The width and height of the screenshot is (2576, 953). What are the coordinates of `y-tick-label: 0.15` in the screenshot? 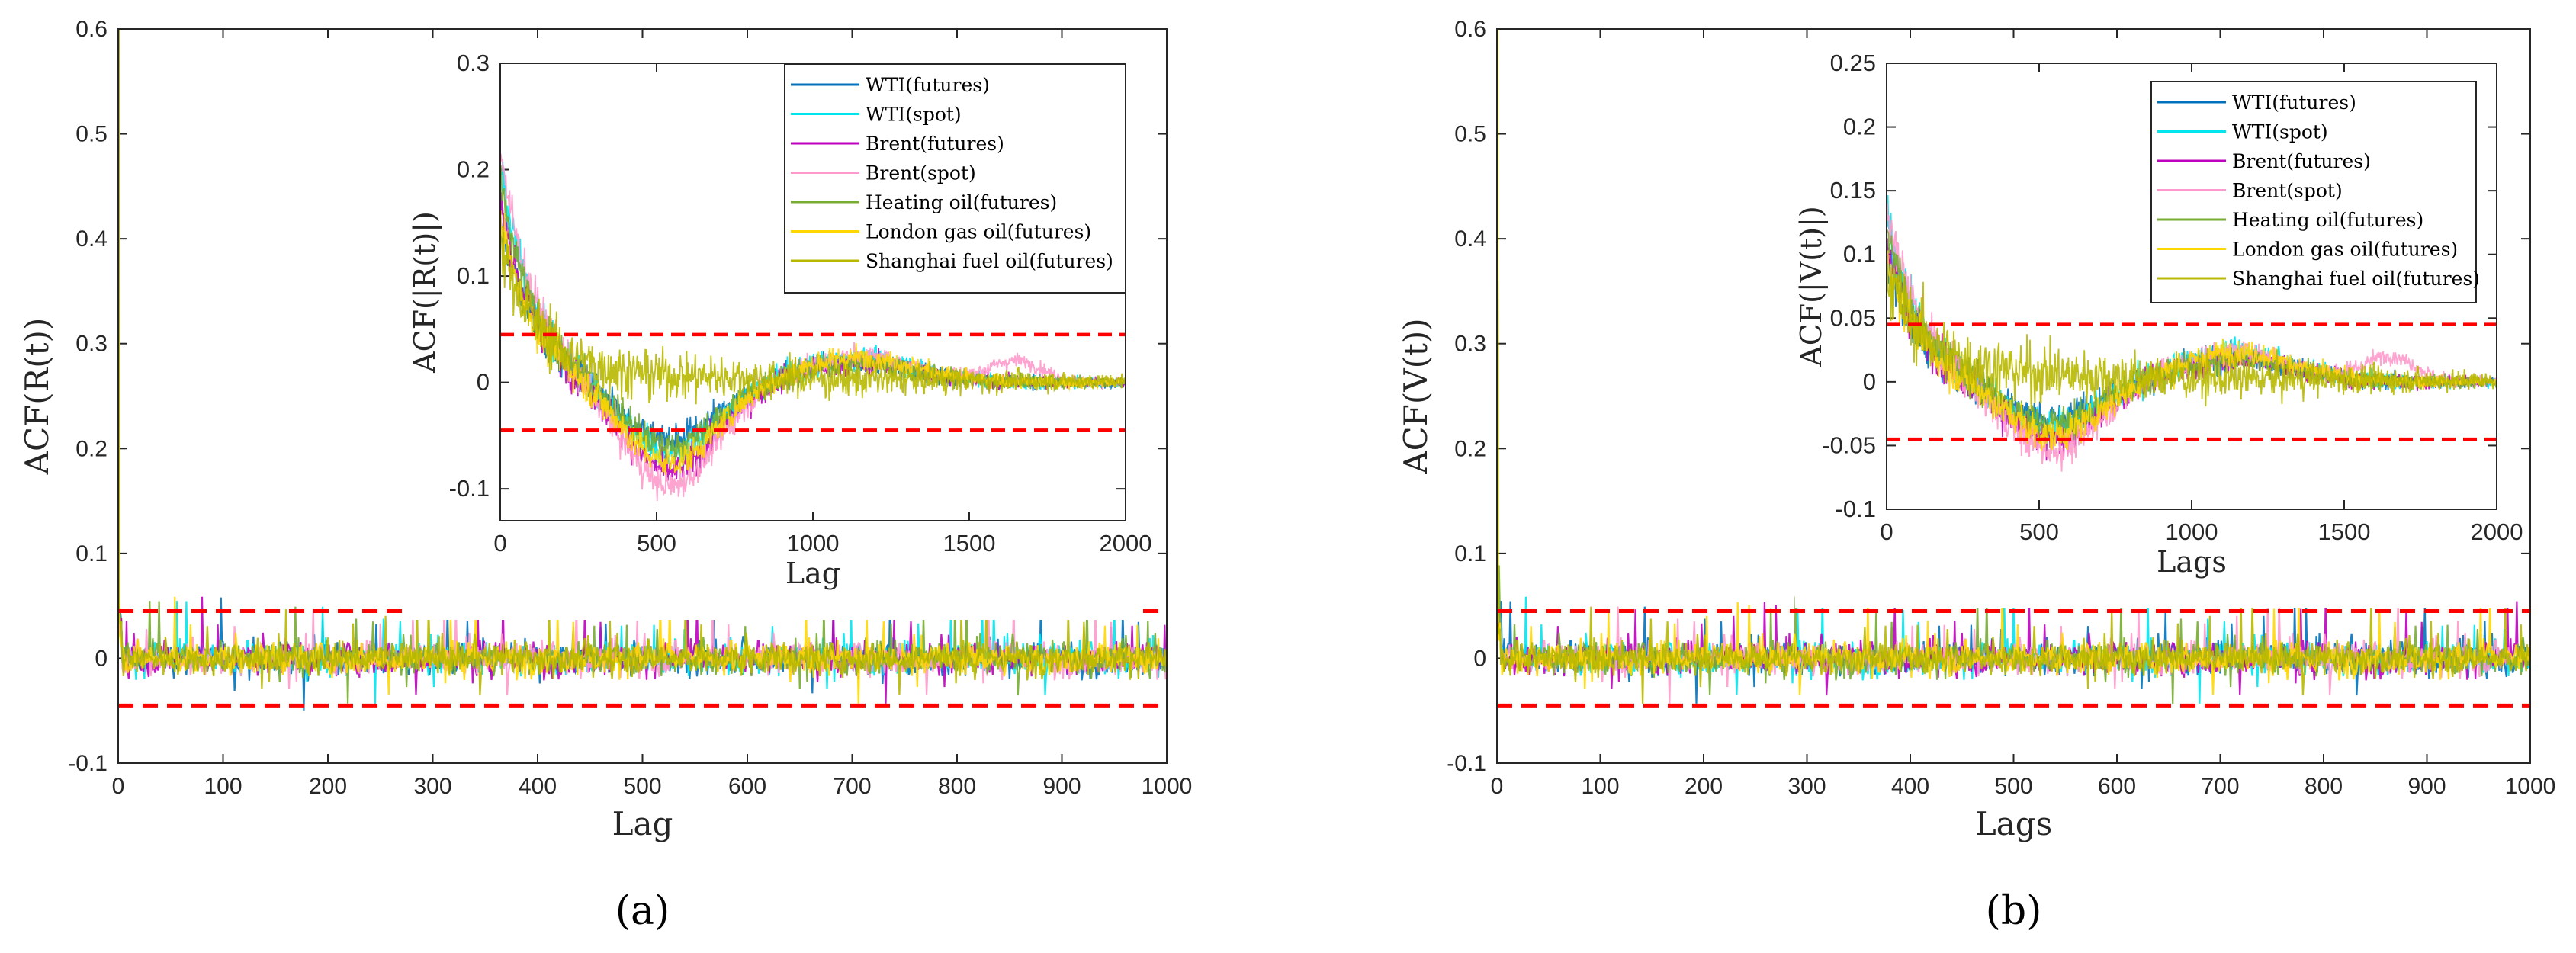 It's located at (1853, 190).